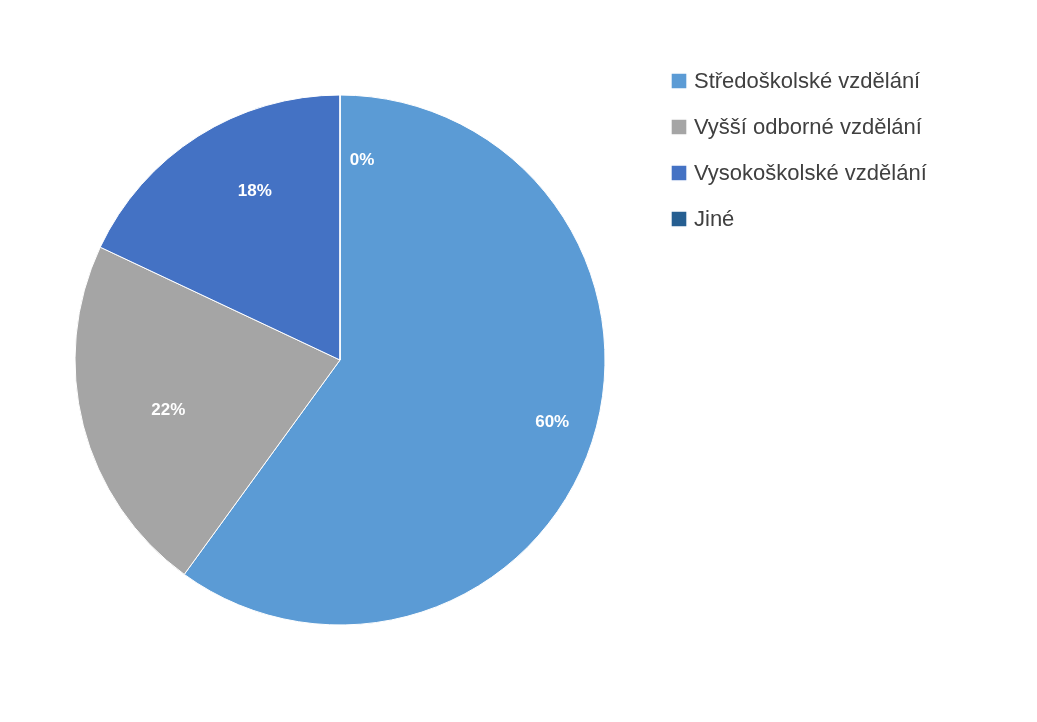 Image resolution: width=1037 pixels, height=722 pixels. What do you see at coordinates (362, 159) in the screenshot?
I see `text: 0%` at bounding box center [362, 159].